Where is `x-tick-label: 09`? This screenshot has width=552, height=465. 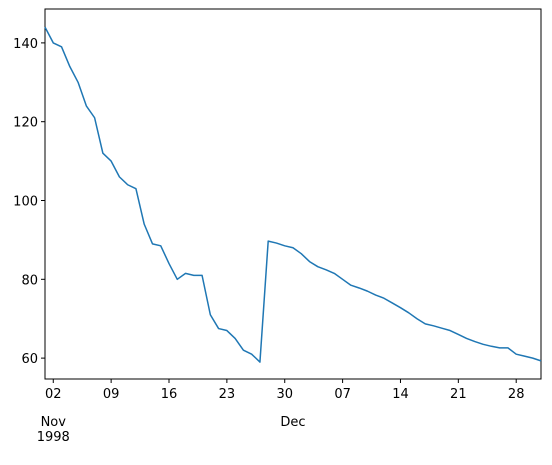
x-tick-label: 09 is located at coordinates (111, 394).